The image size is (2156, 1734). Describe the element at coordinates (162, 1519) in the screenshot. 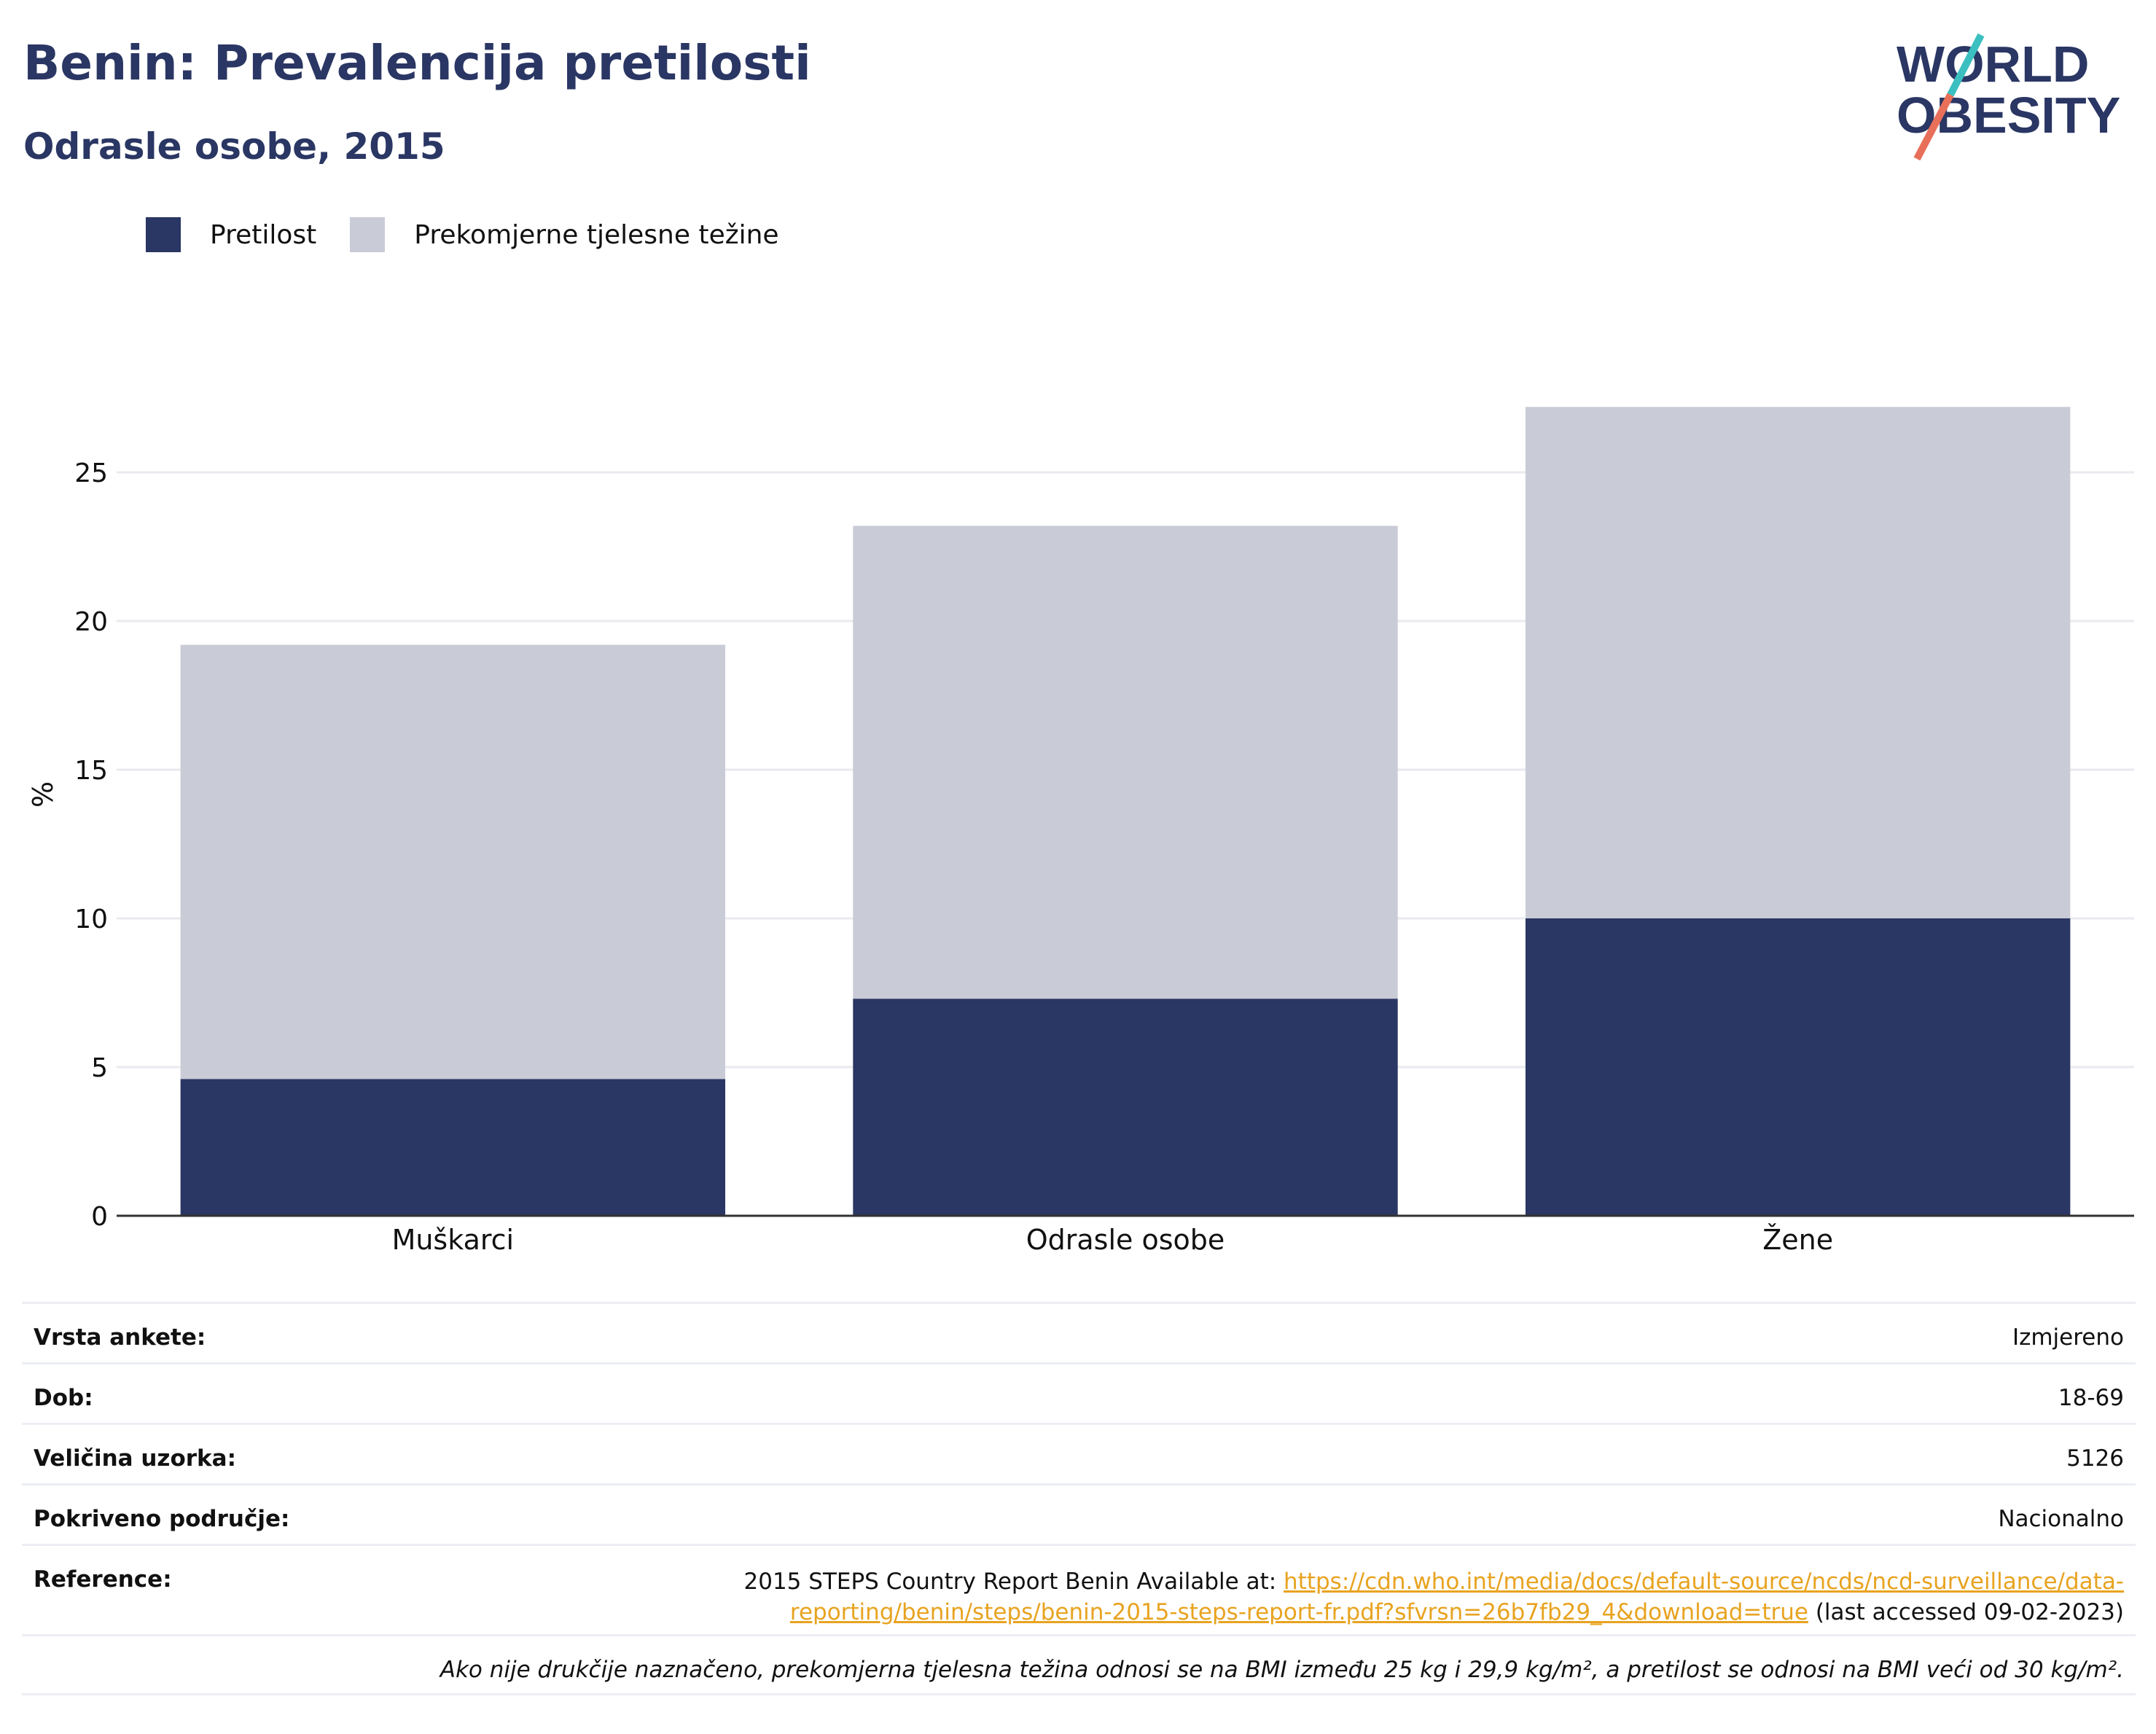

I see `coverage-label: Pokriveno područje:` at that location.